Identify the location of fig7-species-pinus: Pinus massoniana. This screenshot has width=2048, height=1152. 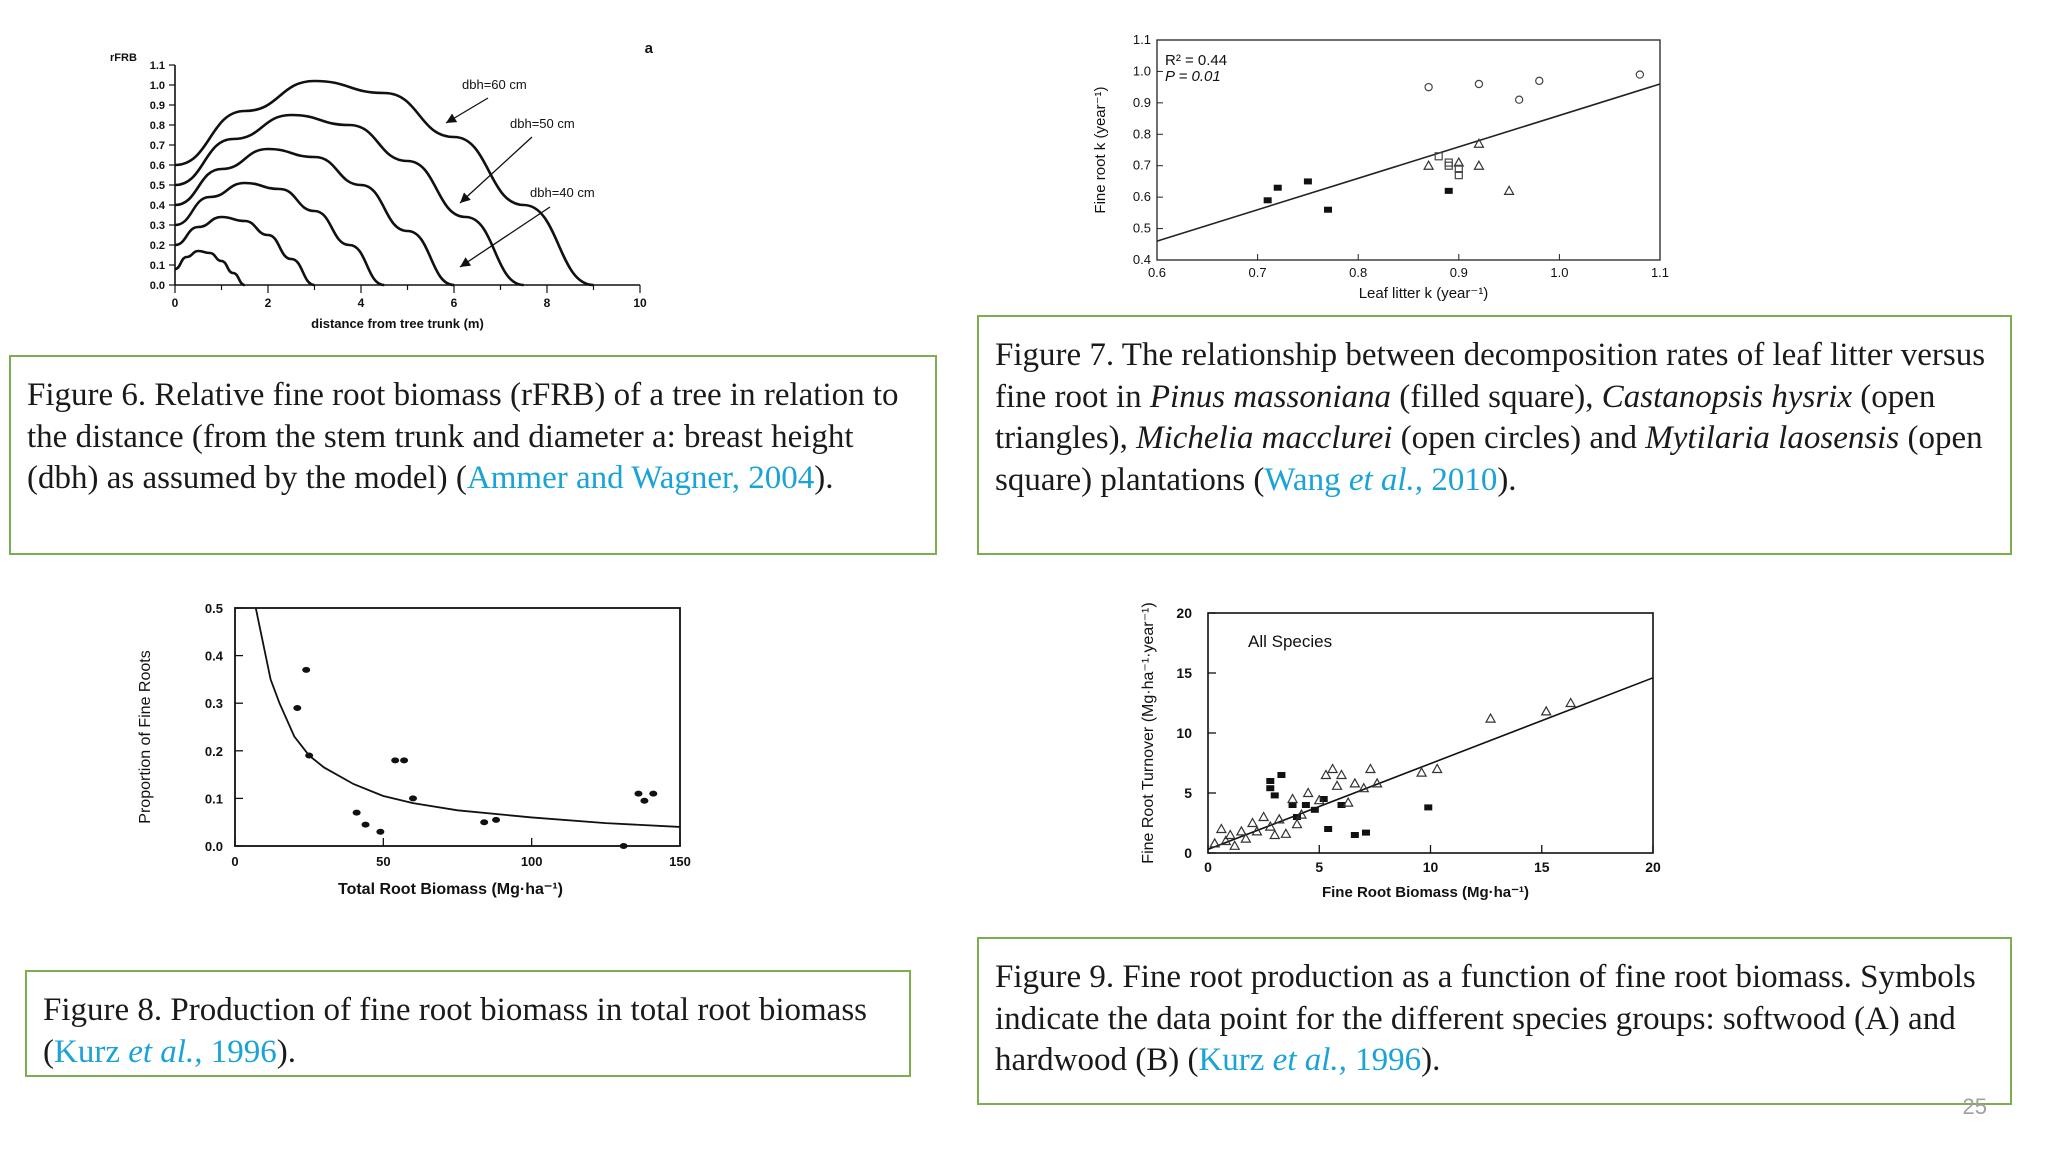
(1270, 396).